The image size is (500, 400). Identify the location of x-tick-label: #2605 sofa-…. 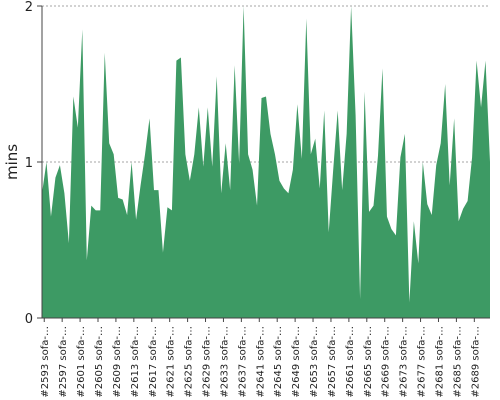
(99, 362).